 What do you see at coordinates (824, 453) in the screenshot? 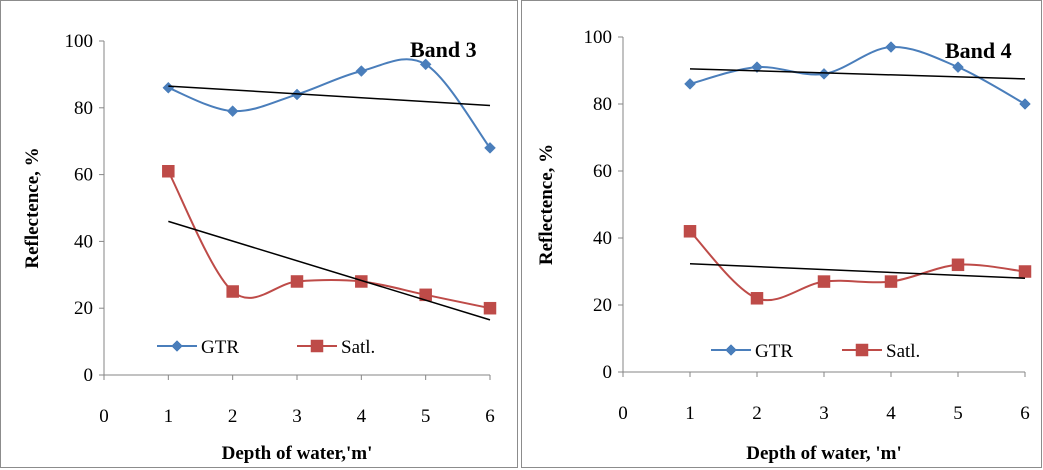
I see `x-axis-title: Depth of water, 'm'` at bounding box center [824, 453].